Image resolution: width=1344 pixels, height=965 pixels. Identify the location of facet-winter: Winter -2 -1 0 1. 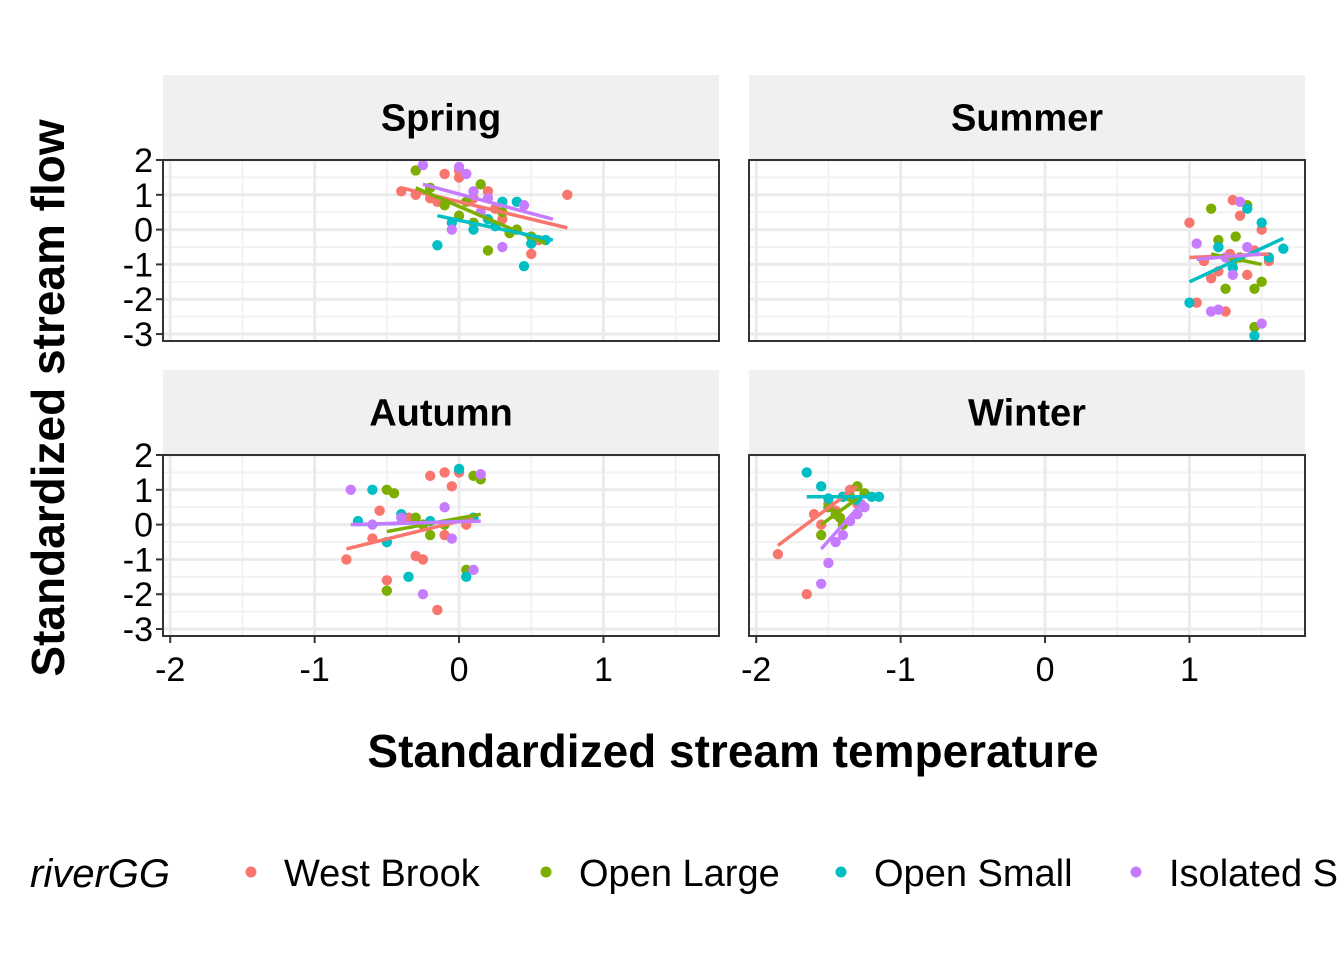
(1023, 529).